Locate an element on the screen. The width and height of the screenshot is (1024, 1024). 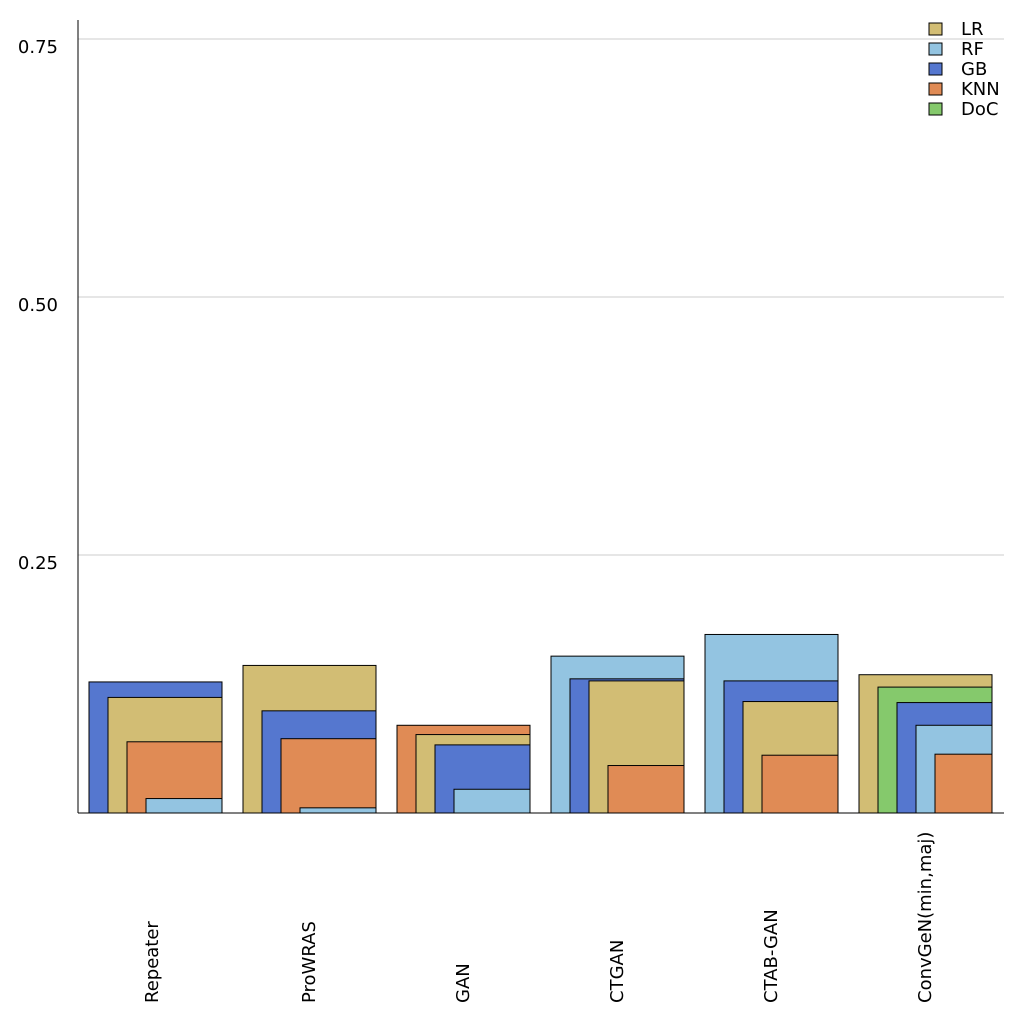
legend-swatch-knn is located at coordinates (935, 89).